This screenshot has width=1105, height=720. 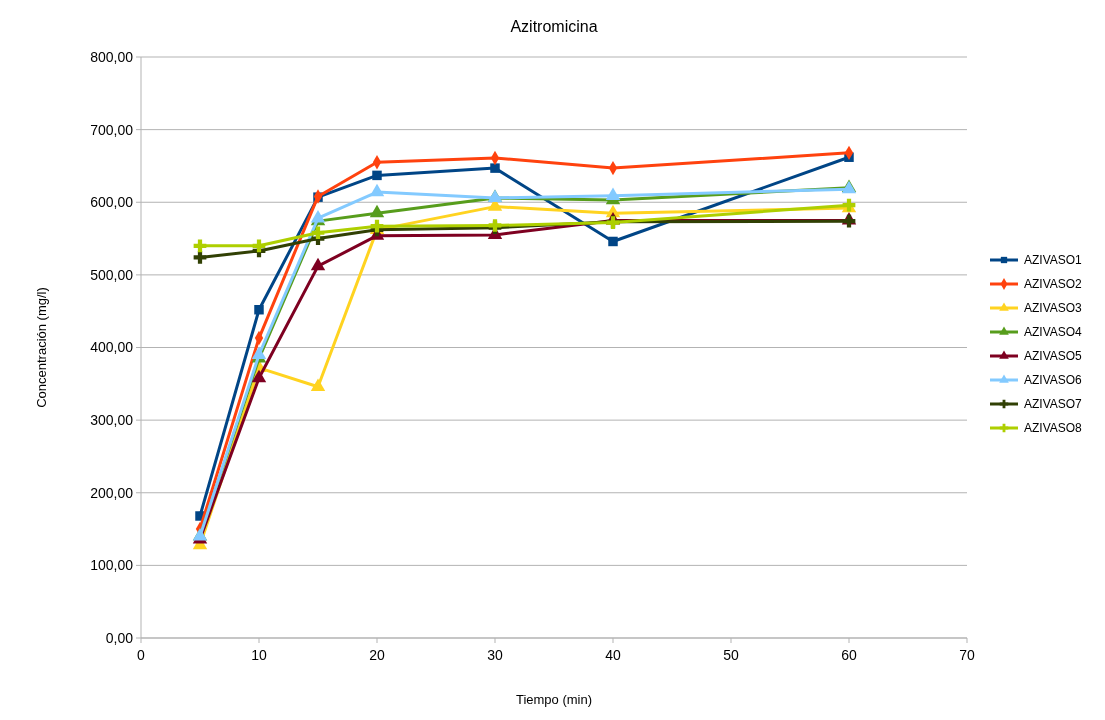 I want to click on x-tick-label: 60, so click(x=849, y=655).